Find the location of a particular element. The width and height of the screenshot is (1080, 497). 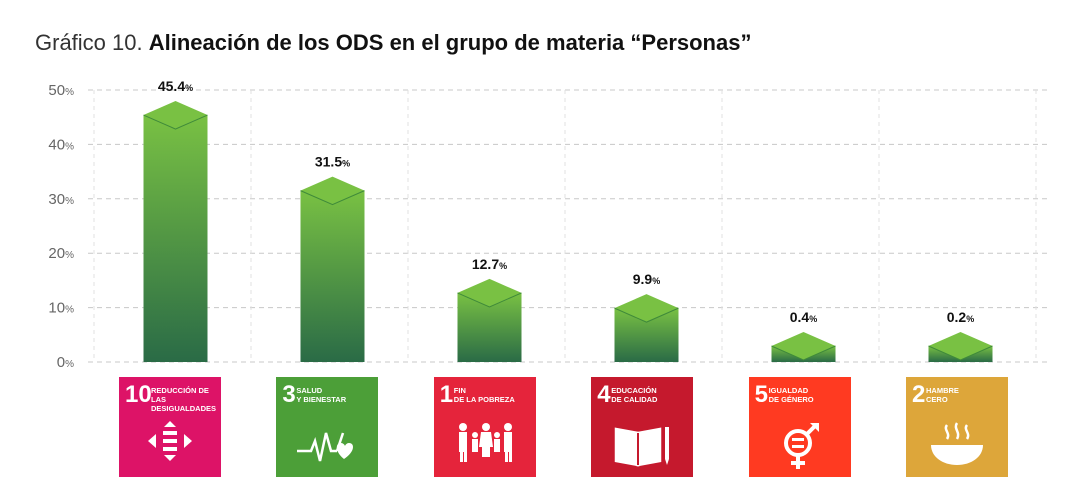

sdg-number: 10 is located at coordinates (138, 394).